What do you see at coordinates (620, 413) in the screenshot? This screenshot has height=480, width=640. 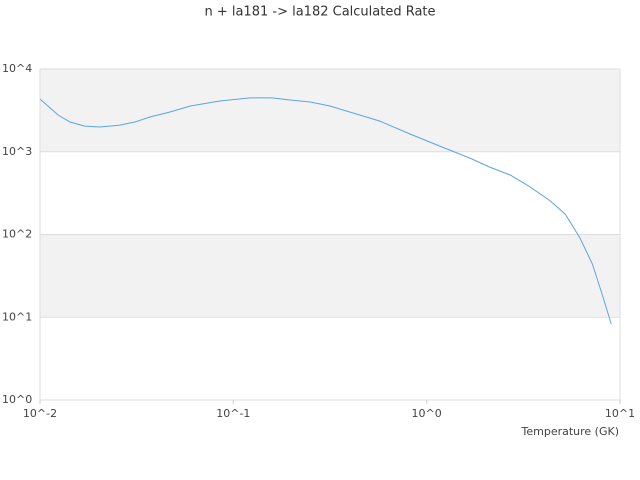 I see `x-tick-label: 10^1` at bounding box center [620, 413].